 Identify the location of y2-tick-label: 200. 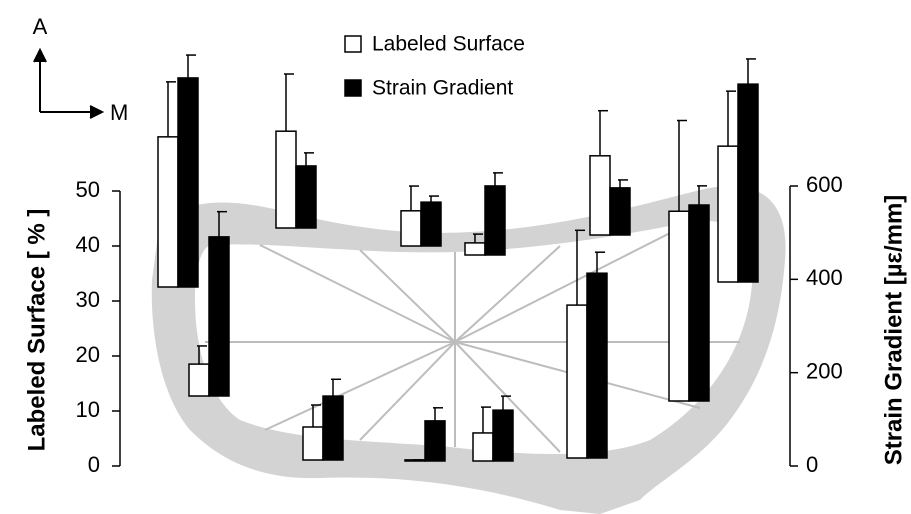
(824, 370).